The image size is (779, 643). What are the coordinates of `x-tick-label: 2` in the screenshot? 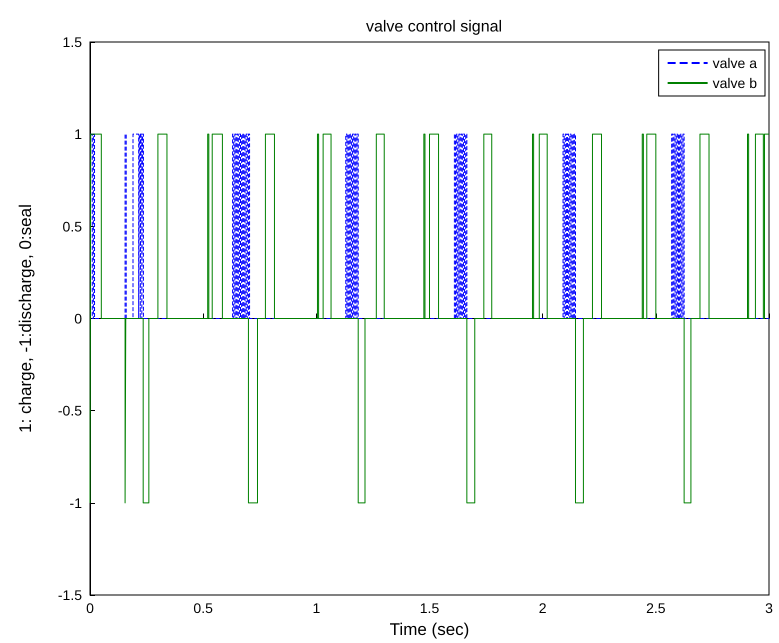 It's located at (542, 608).